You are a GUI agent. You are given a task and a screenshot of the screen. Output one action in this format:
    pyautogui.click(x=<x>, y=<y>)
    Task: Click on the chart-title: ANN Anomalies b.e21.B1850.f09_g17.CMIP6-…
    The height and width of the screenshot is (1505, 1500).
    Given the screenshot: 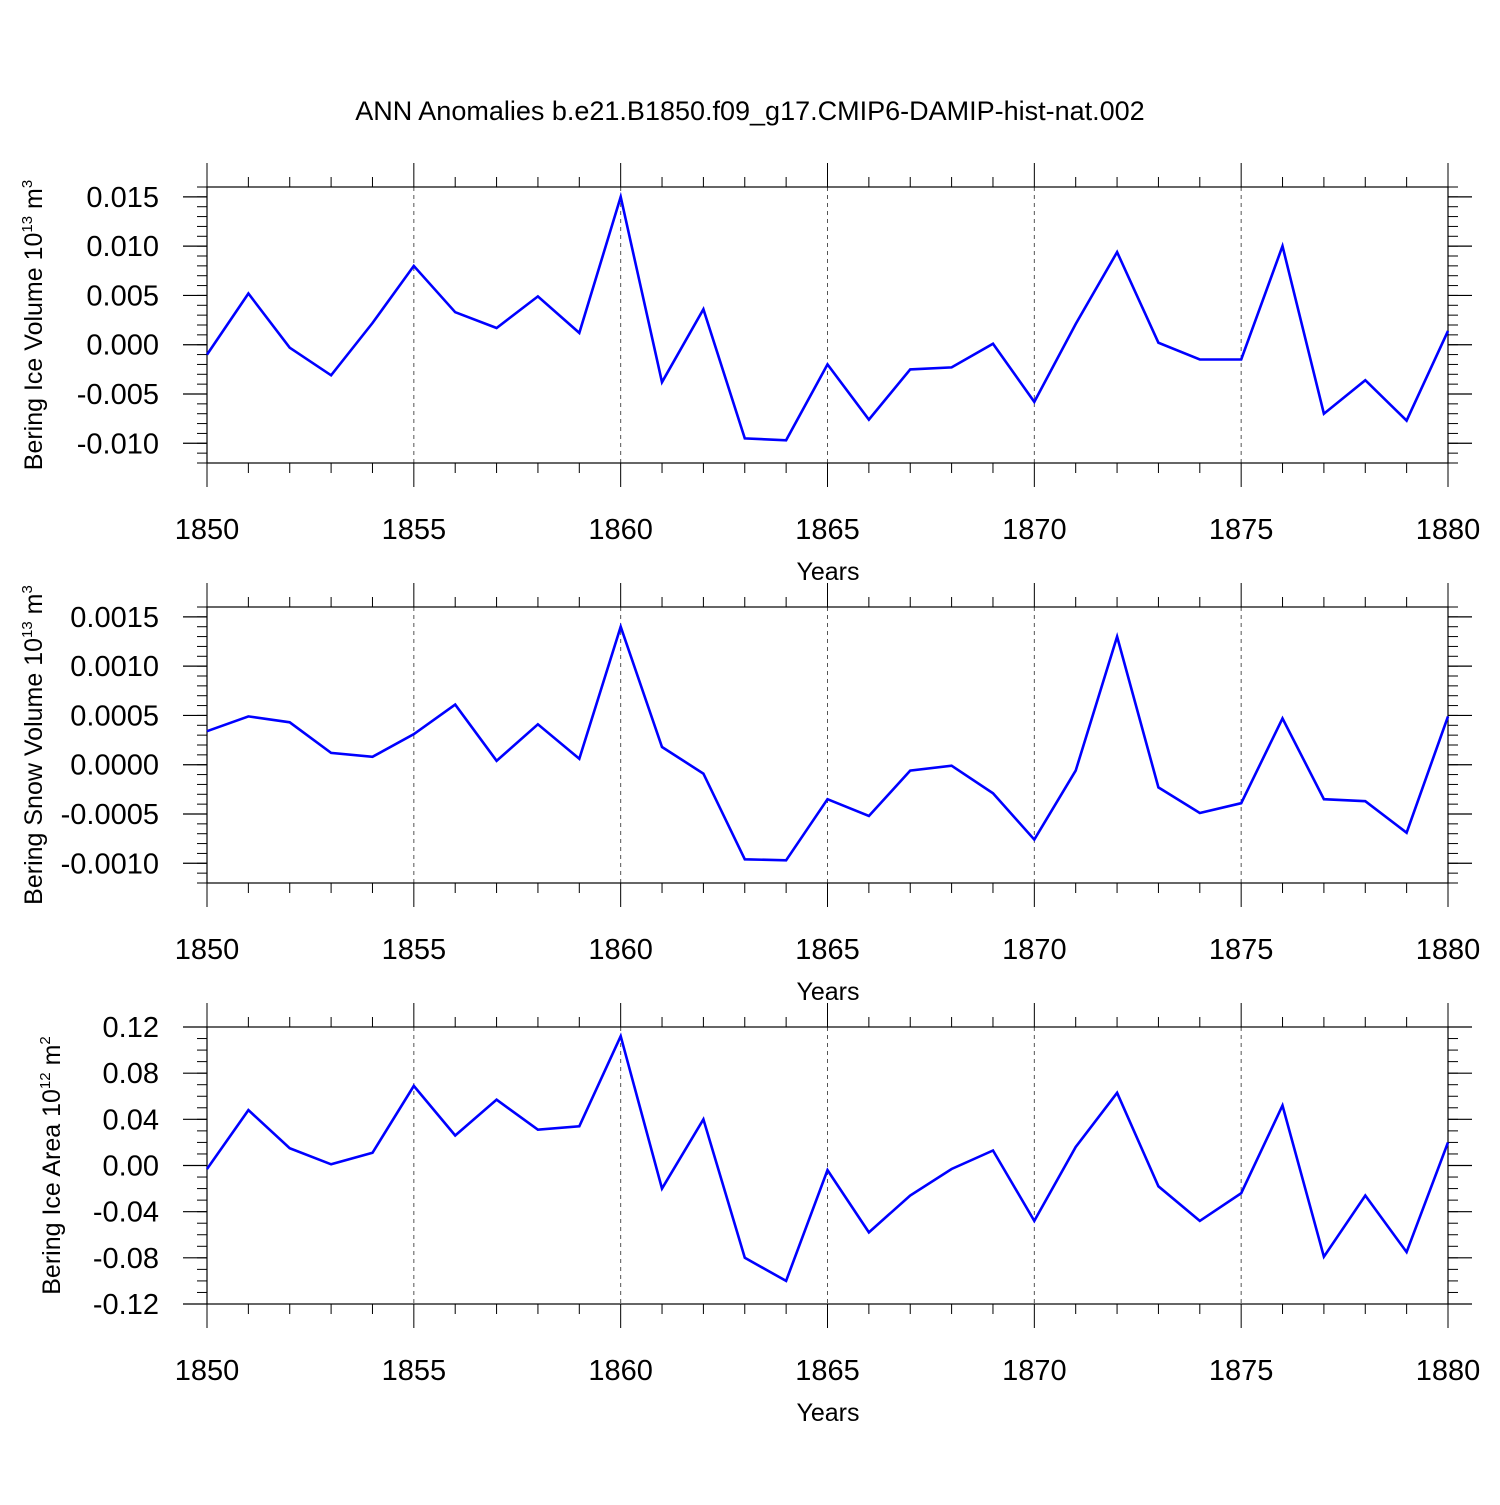 What is the action you would take?
    pyautogui.click(x=750, y=111)
    